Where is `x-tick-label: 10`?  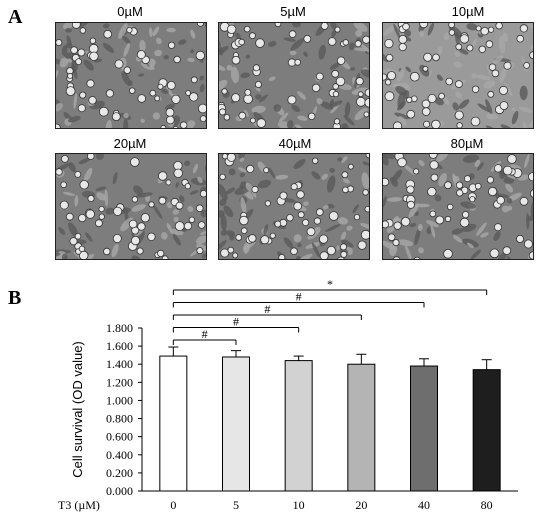
x-tick-label: 10 is located at coordinates (299, 505).